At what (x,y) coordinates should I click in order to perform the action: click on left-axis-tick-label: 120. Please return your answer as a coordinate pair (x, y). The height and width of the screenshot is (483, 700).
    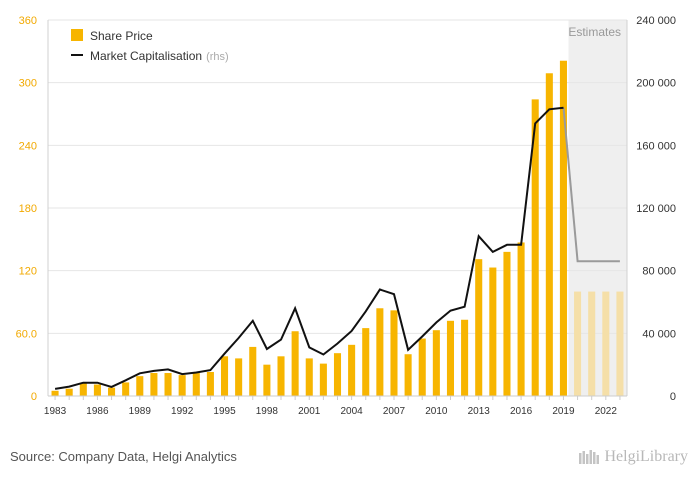
    Looking at the image, I should click on (28, 272).